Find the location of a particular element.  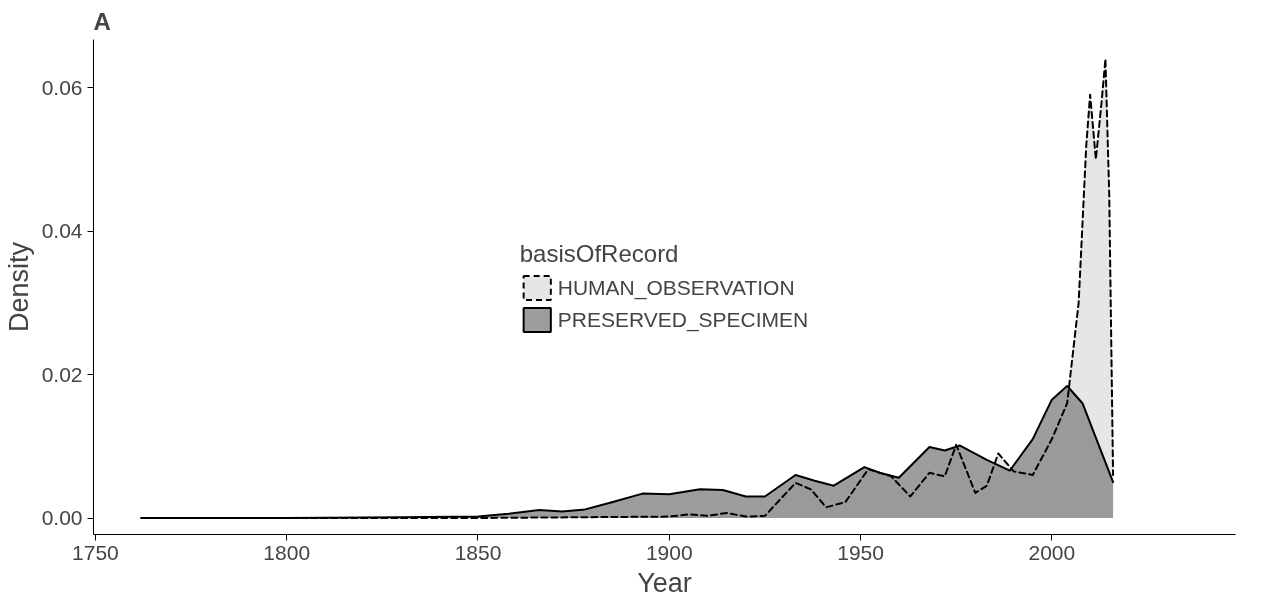

x-tick-label: 1850 is located at coordinates (478, 552).